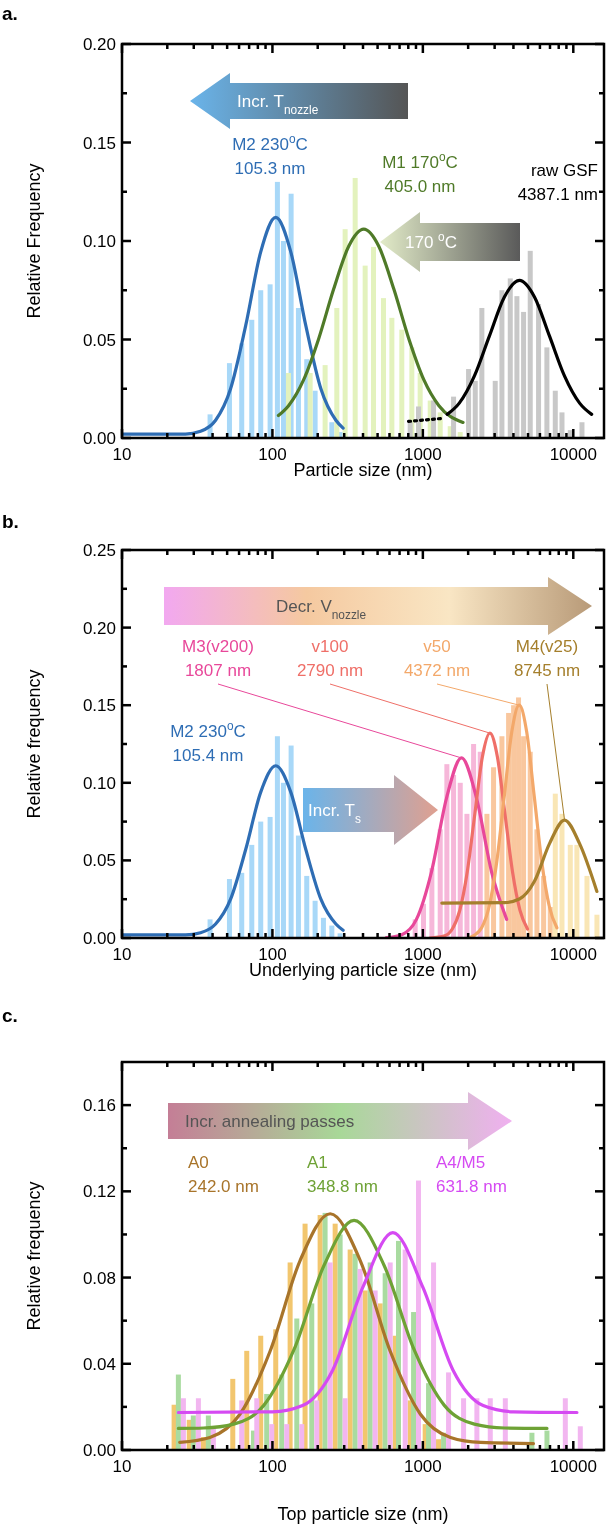  What do you see at coordinates (99, 550) in the screenshot?
I see `y-tick-label: 0.25` at bounding box center [99, 550].